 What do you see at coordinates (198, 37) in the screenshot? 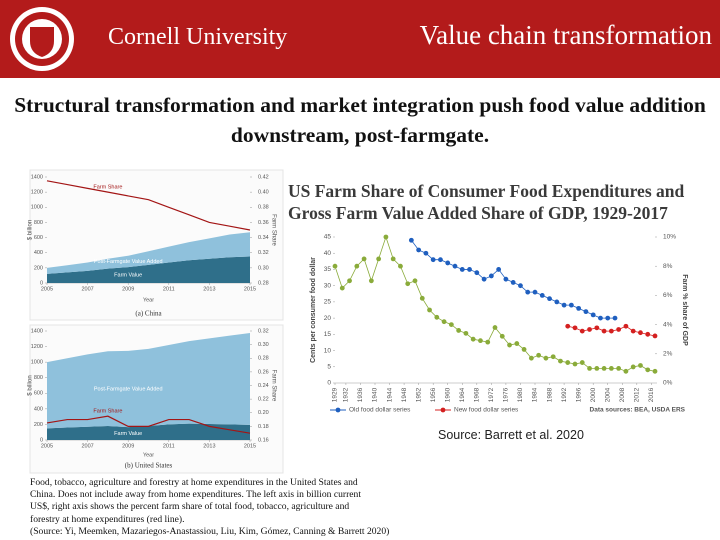
I see `logo-text: Cornell University` at bounding box center [198, 37].